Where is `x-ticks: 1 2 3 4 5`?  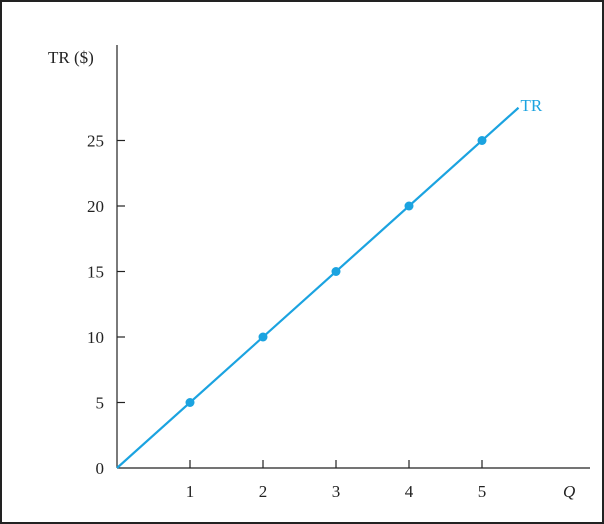 x-ticks: 1 2 3 4 5 is located at coordinates (336, 480).